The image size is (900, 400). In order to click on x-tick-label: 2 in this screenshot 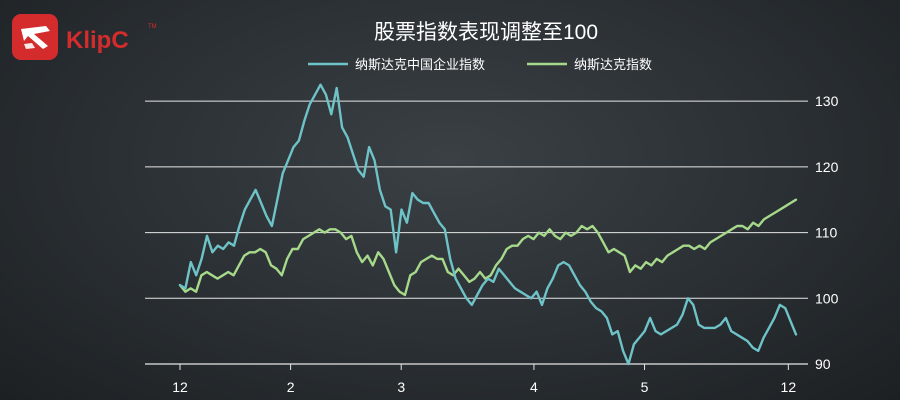, I will do `click(291, 387)`.